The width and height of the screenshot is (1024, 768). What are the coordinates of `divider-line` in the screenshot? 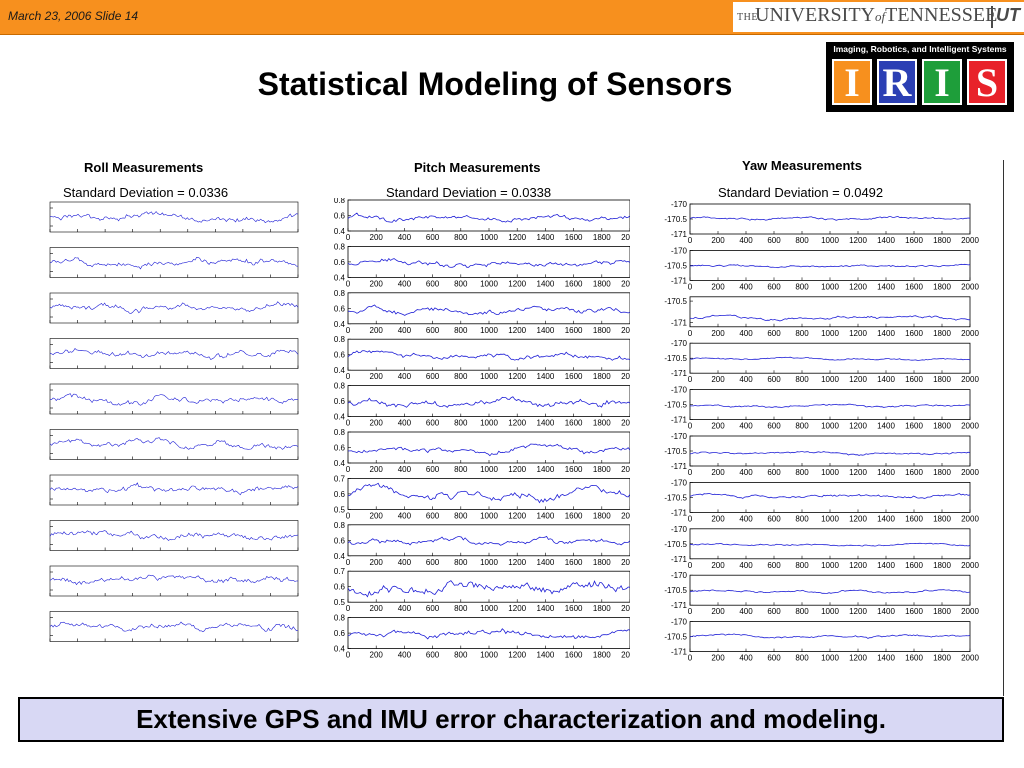 It's located at (1003, 428).